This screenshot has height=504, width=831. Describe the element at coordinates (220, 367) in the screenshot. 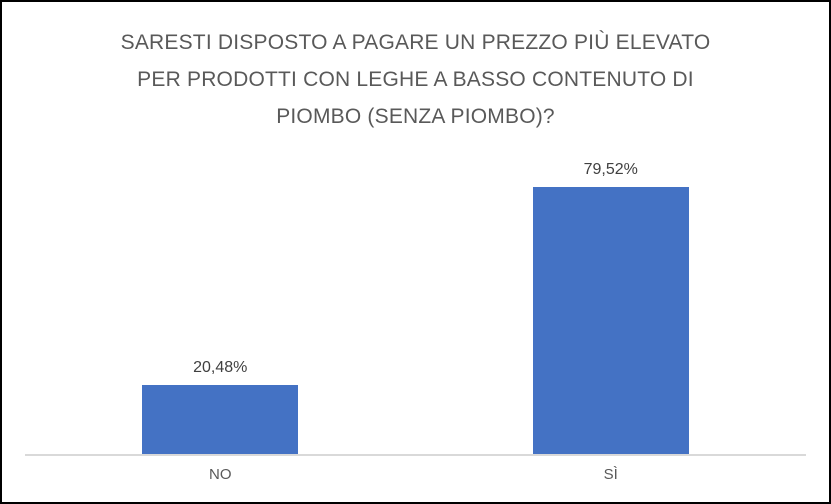

I see `data-label-no: 20,48%` at that location.